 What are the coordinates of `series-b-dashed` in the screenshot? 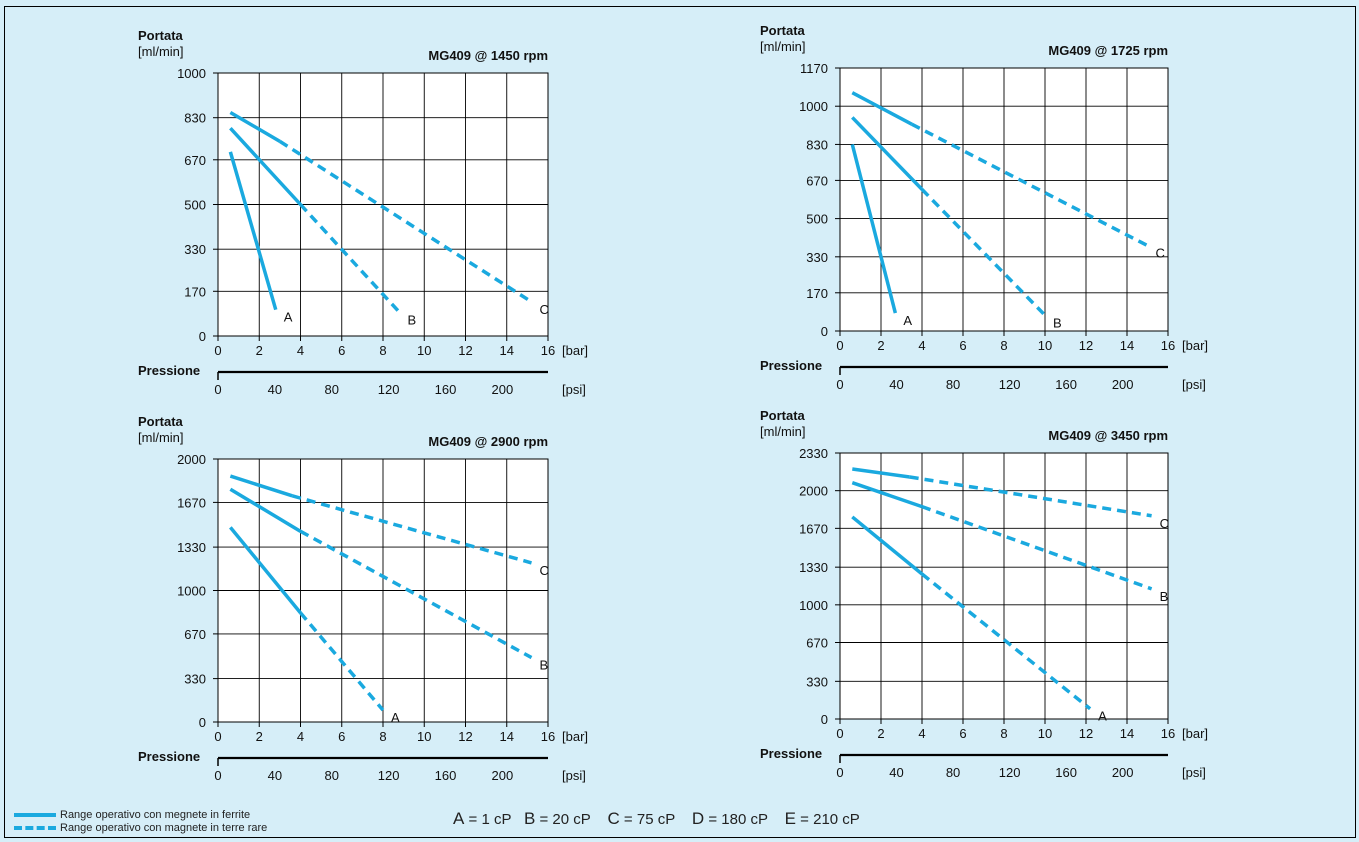 It's located at (1037, 548).